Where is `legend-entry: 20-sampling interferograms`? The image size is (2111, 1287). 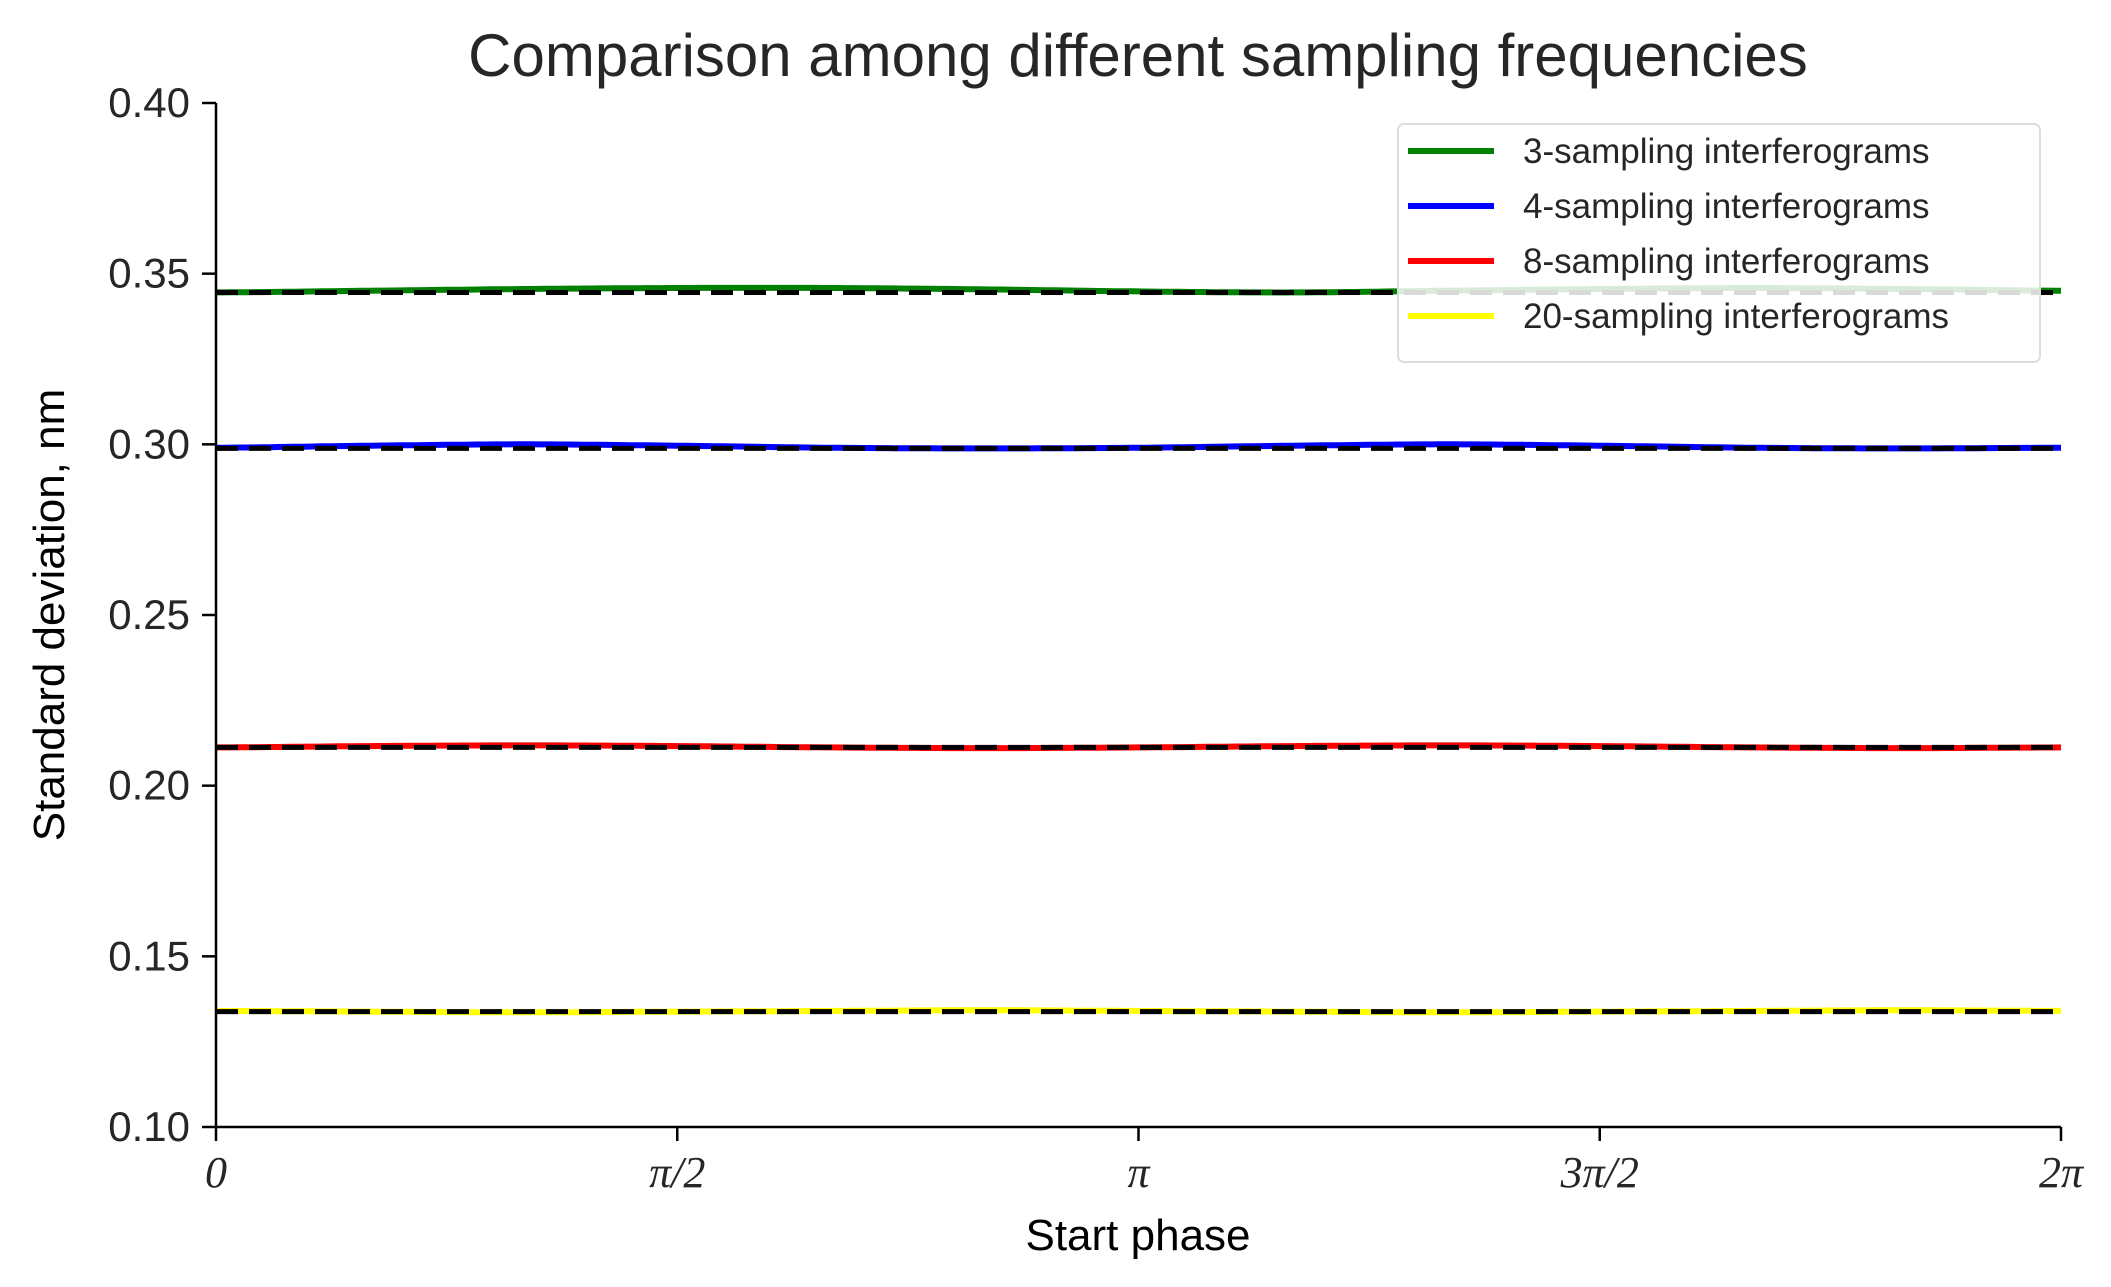 legend-entry: 20-sampling interferograms is located at coordinates (1736, 316).